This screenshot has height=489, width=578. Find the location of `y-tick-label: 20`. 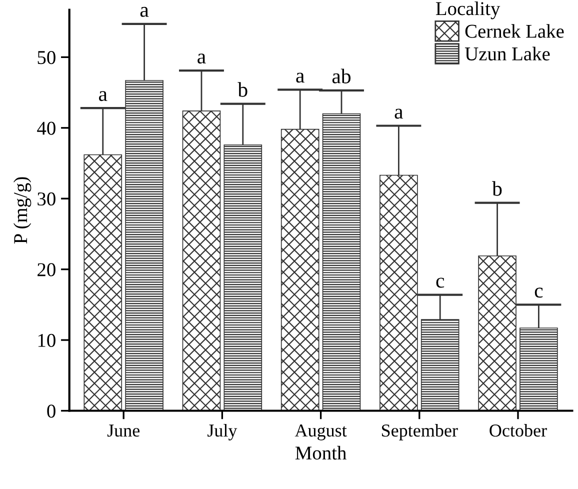

y-tick-label: 20 is located at coordinates (47, 269).